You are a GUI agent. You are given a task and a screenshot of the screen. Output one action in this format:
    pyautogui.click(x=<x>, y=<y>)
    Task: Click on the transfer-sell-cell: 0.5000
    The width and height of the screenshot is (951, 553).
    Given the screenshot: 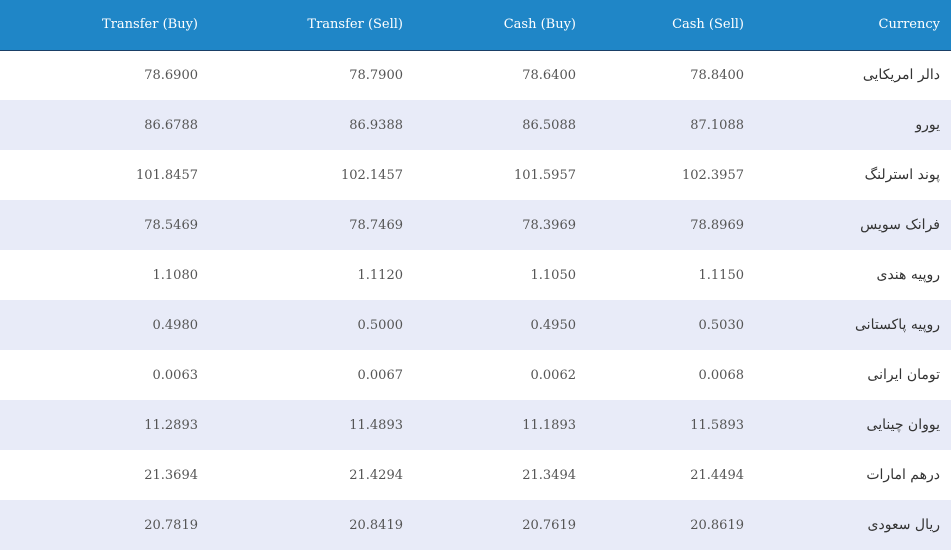 What is the action you would take?
    pyautogui.click(x=380, y=325)
    